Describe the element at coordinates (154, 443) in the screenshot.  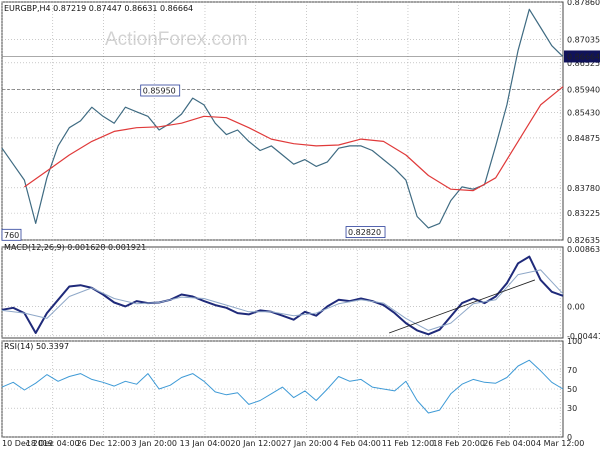
I see `x-tick-label: 3 Jan 20:00` at that location.